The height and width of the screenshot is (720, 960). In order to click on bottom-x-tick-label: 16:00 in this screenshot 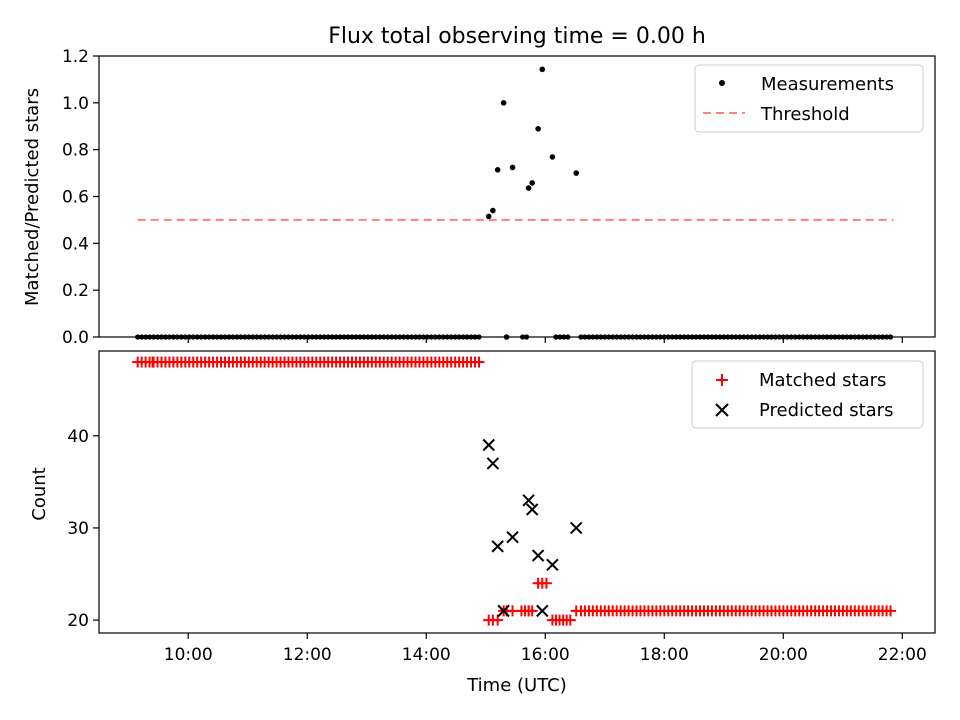, I will do `click(545, 655)`.